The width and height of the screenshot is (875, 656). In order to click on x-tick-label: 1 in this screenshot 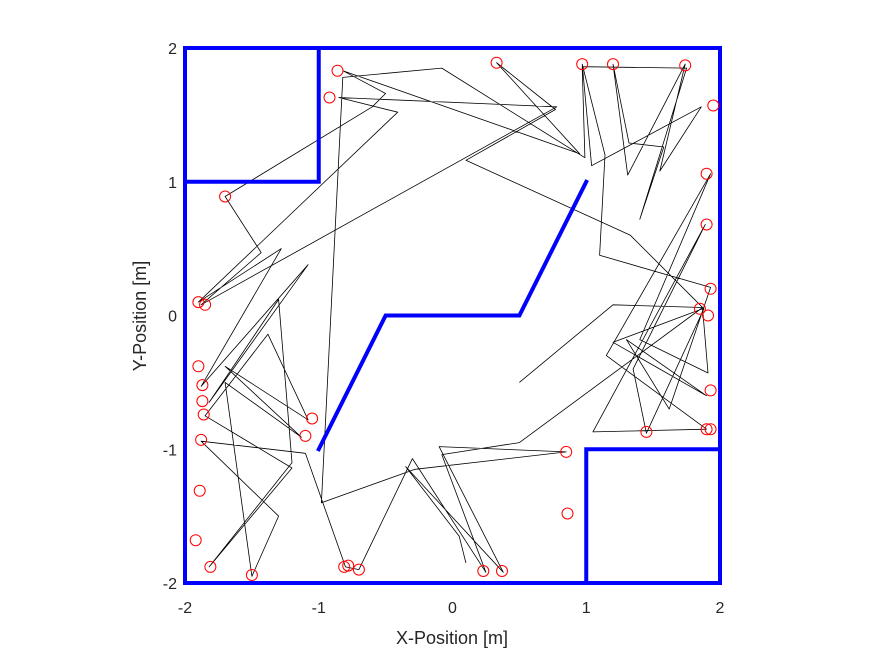, I will do `click(586, 608)`.